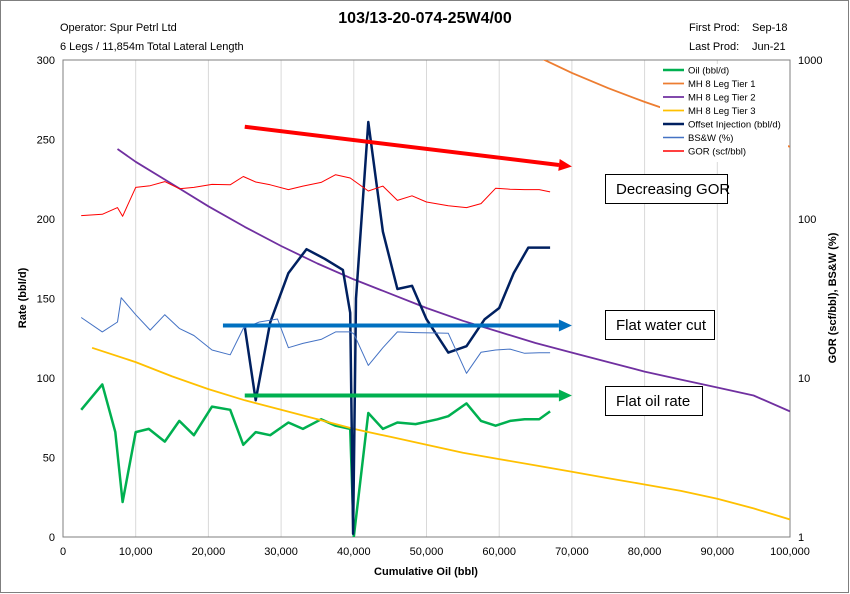 The image size is (850, 594). I want to click on flat-oil-rate-callout: Flat oil rate, so click(654, 401).